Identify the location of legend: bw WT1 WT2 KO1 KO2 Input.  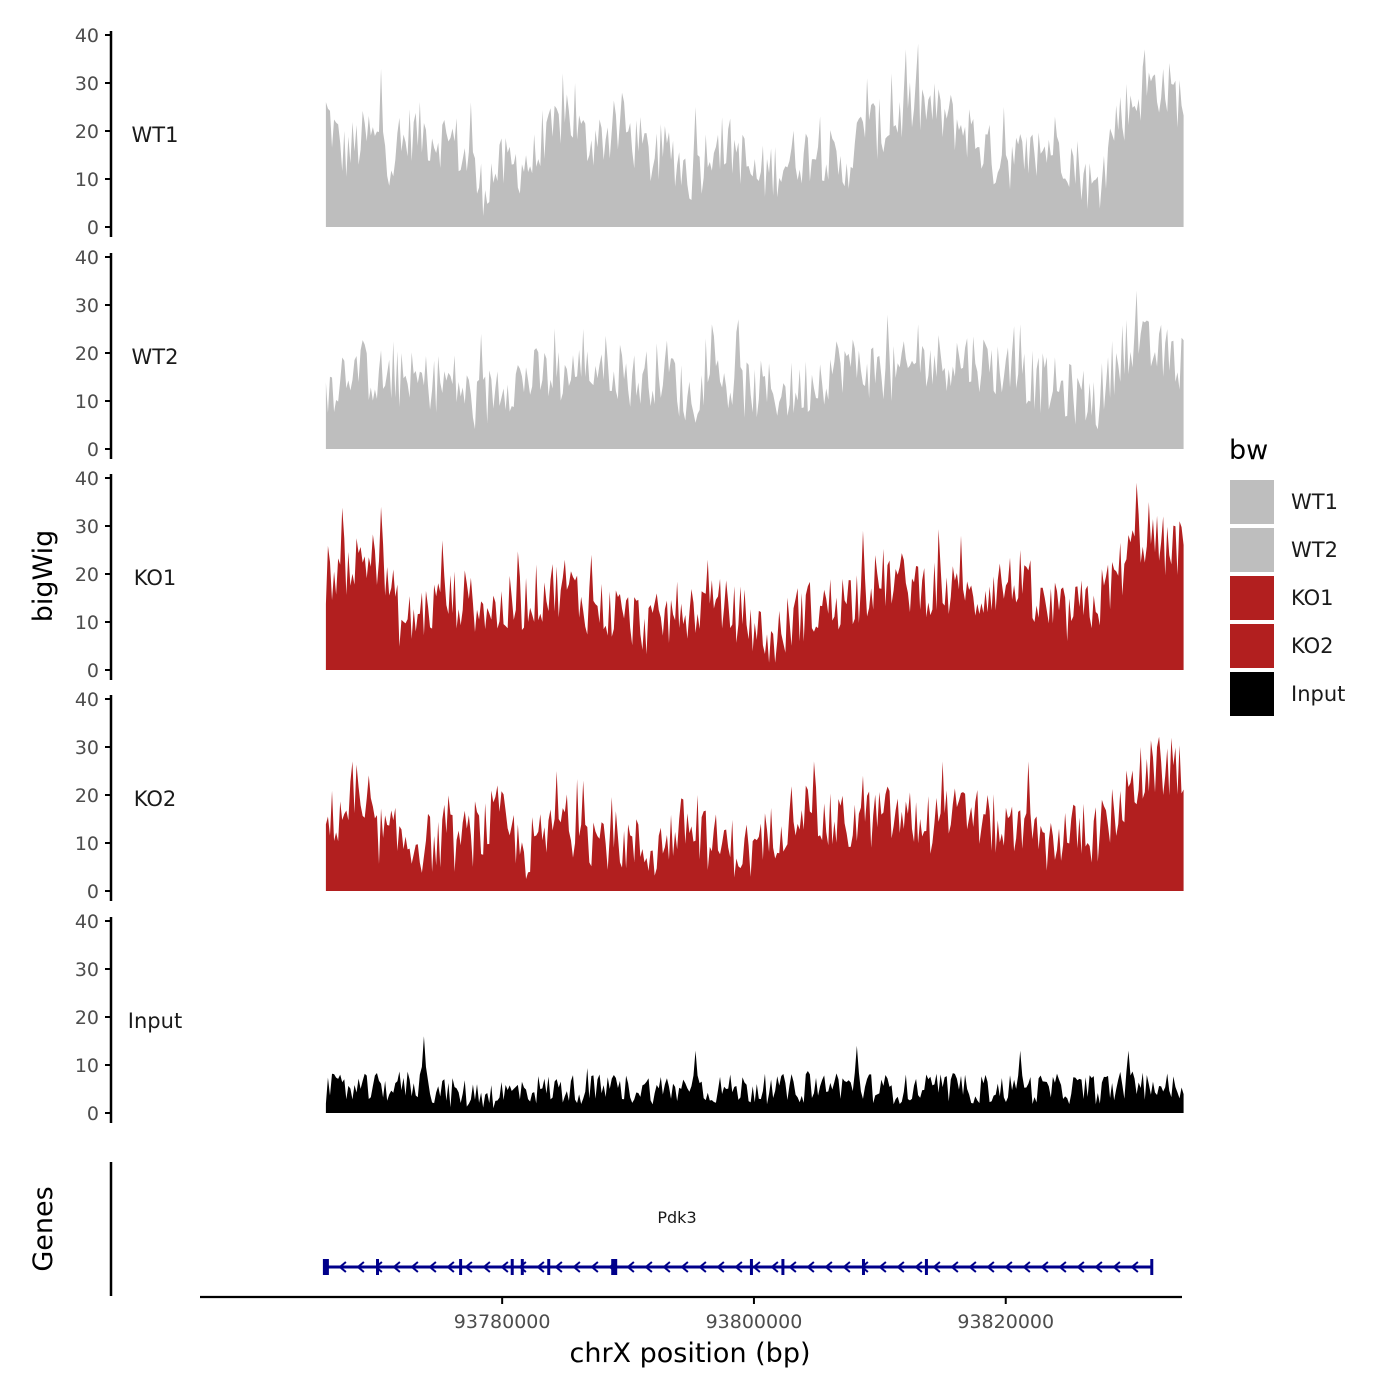
(1286, 576).